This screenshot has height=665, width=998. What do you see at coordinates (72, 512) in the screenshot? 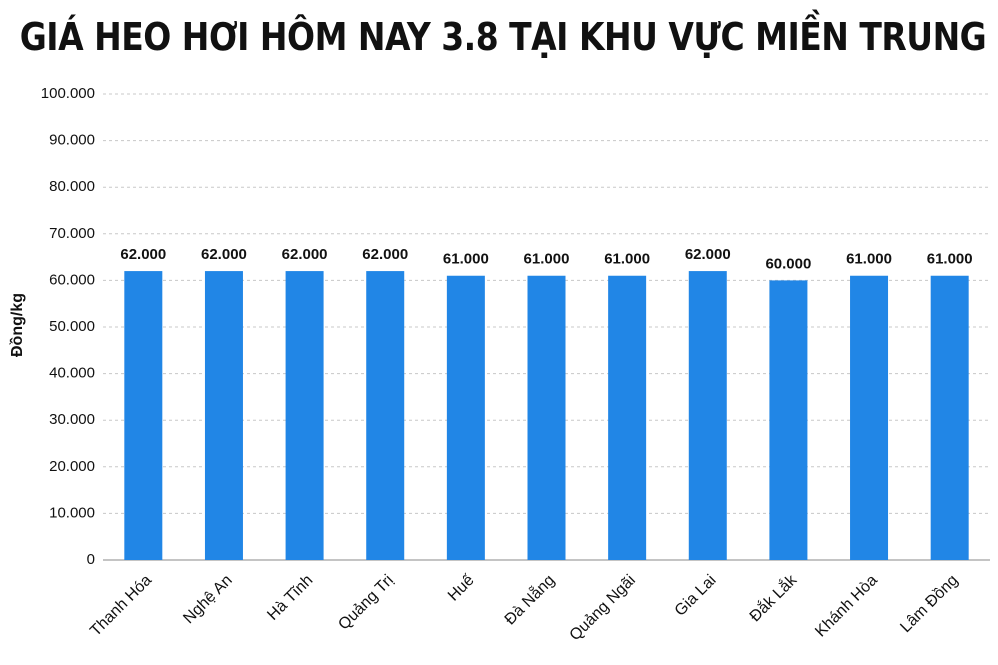
I see `y-tick-label: 10.000` at bounding box center [72, 512].